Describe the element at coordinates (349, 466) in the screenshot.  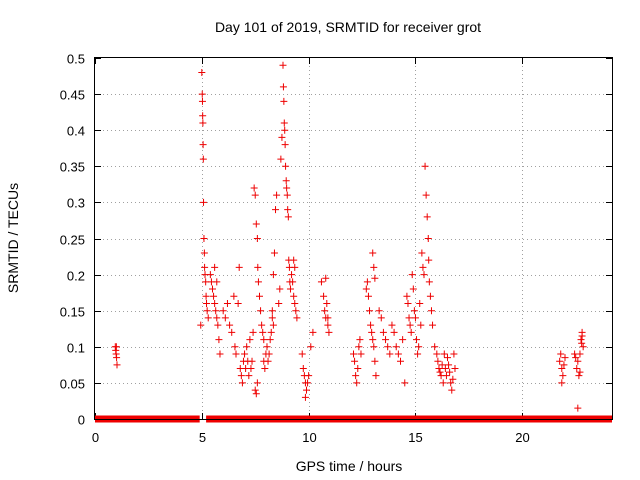
I see `x-axis-title: GPS time / hours` at that location.